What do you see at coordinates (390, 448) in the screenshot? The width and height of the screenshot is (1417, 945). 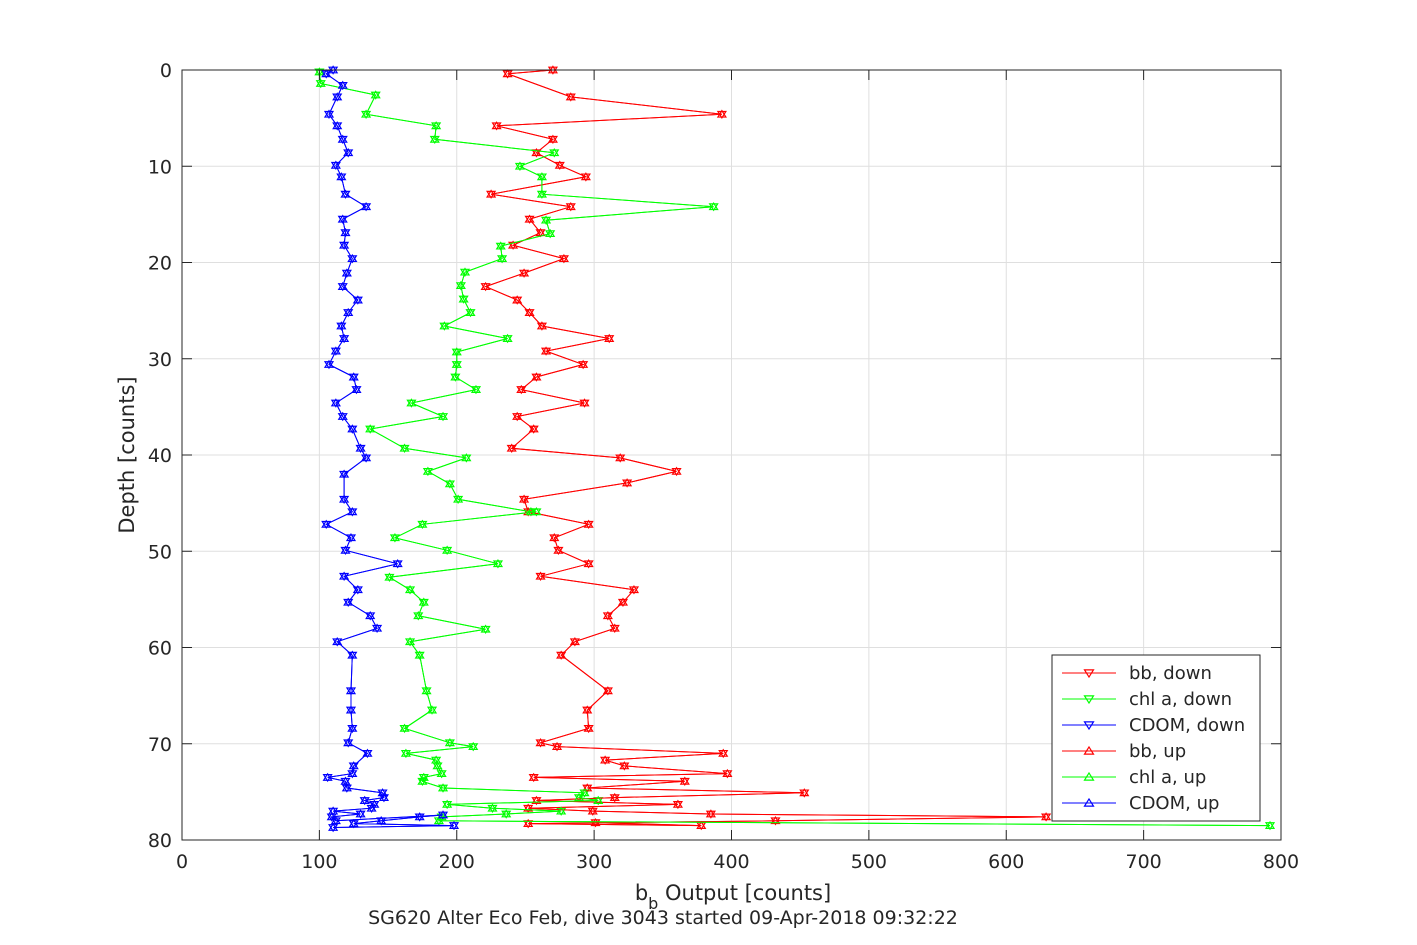 I see `series-line-cdom-up` at bounding box center [390, 448].